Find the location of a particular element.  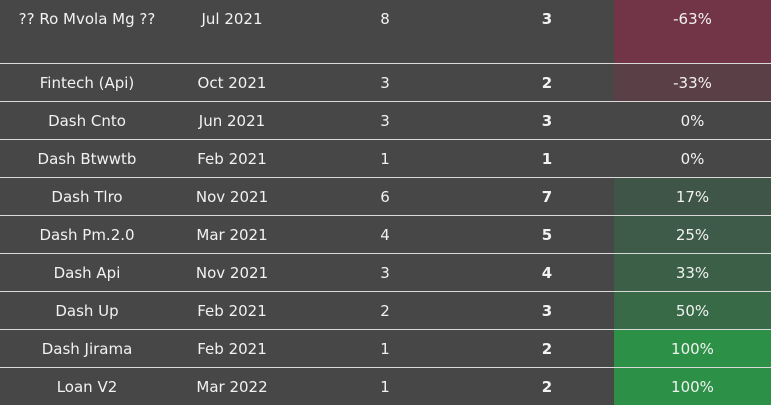

table-row: Dash Api Nov 2021 3 4 33% is located at coordinates (385, 273).